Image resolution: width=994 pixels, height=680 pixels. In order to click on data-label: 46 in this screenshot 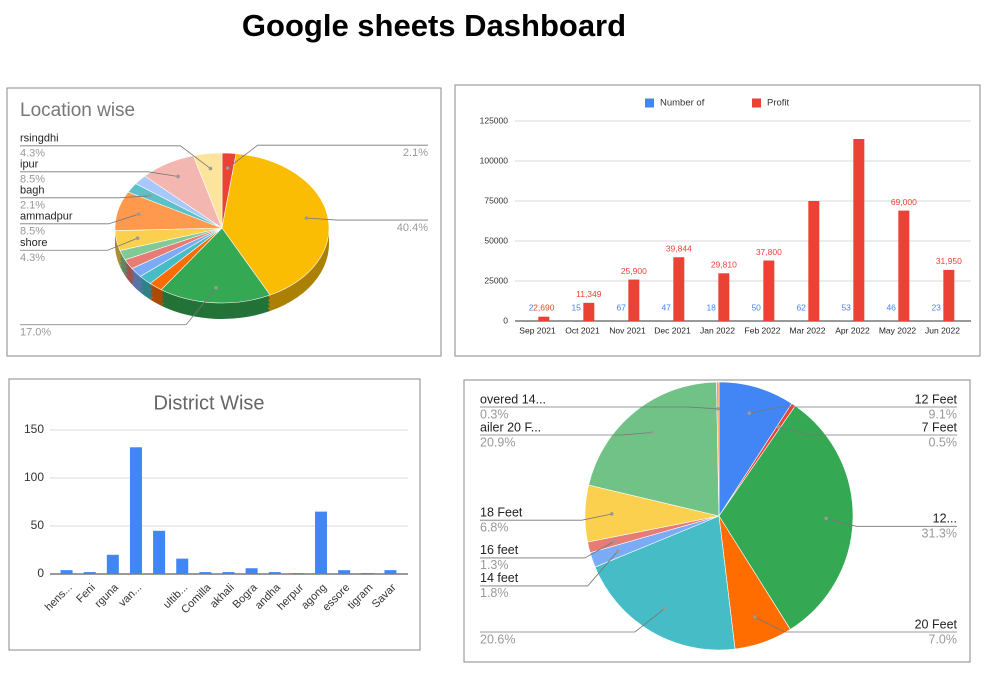, I will do `click(891, 307)`.